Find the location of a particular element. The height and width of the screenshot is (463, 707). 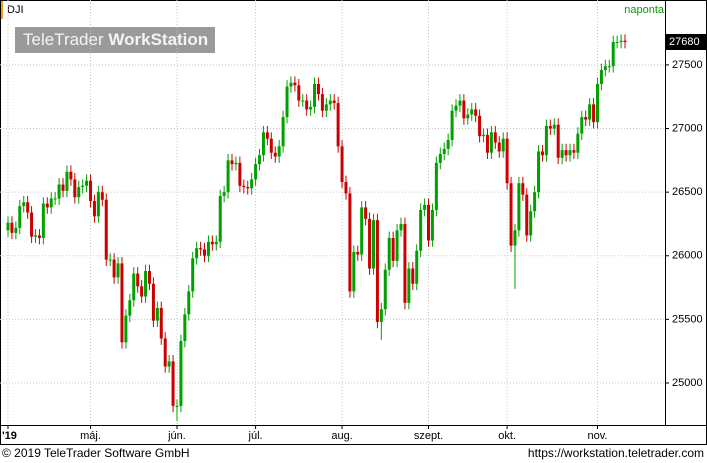

watermark: TeleTrader WorkStation is located at coordinates (115, 39).